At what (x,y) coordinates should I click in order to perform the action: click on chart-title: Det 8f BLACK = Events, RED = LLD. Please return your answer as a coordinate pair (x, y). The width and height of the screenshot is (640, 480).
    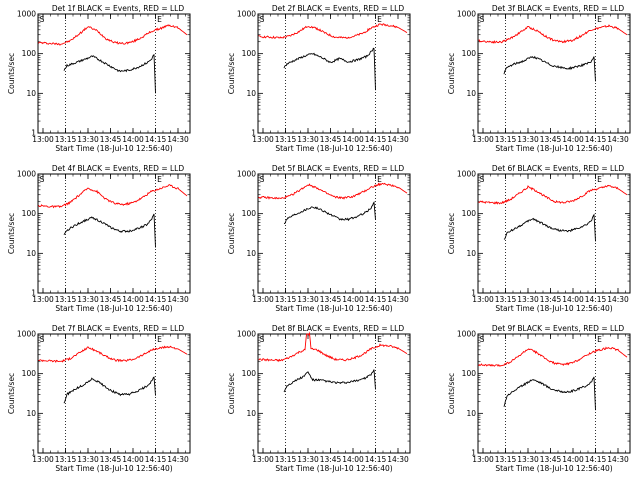
    Looking at the image, I should click on (338, 328).